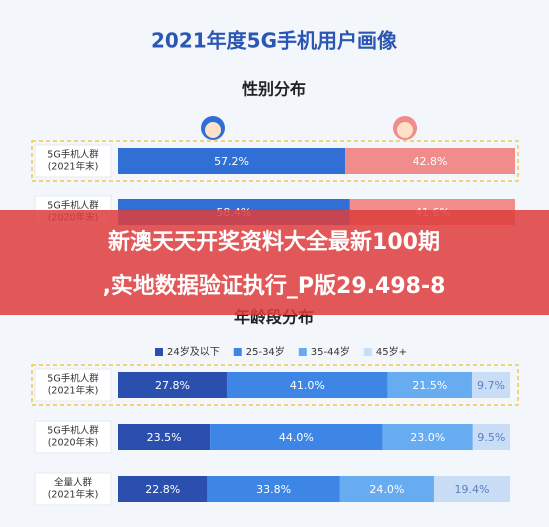 The image size is (549, 527). I want to click on value-label: 24.0%, so click(386, 489).